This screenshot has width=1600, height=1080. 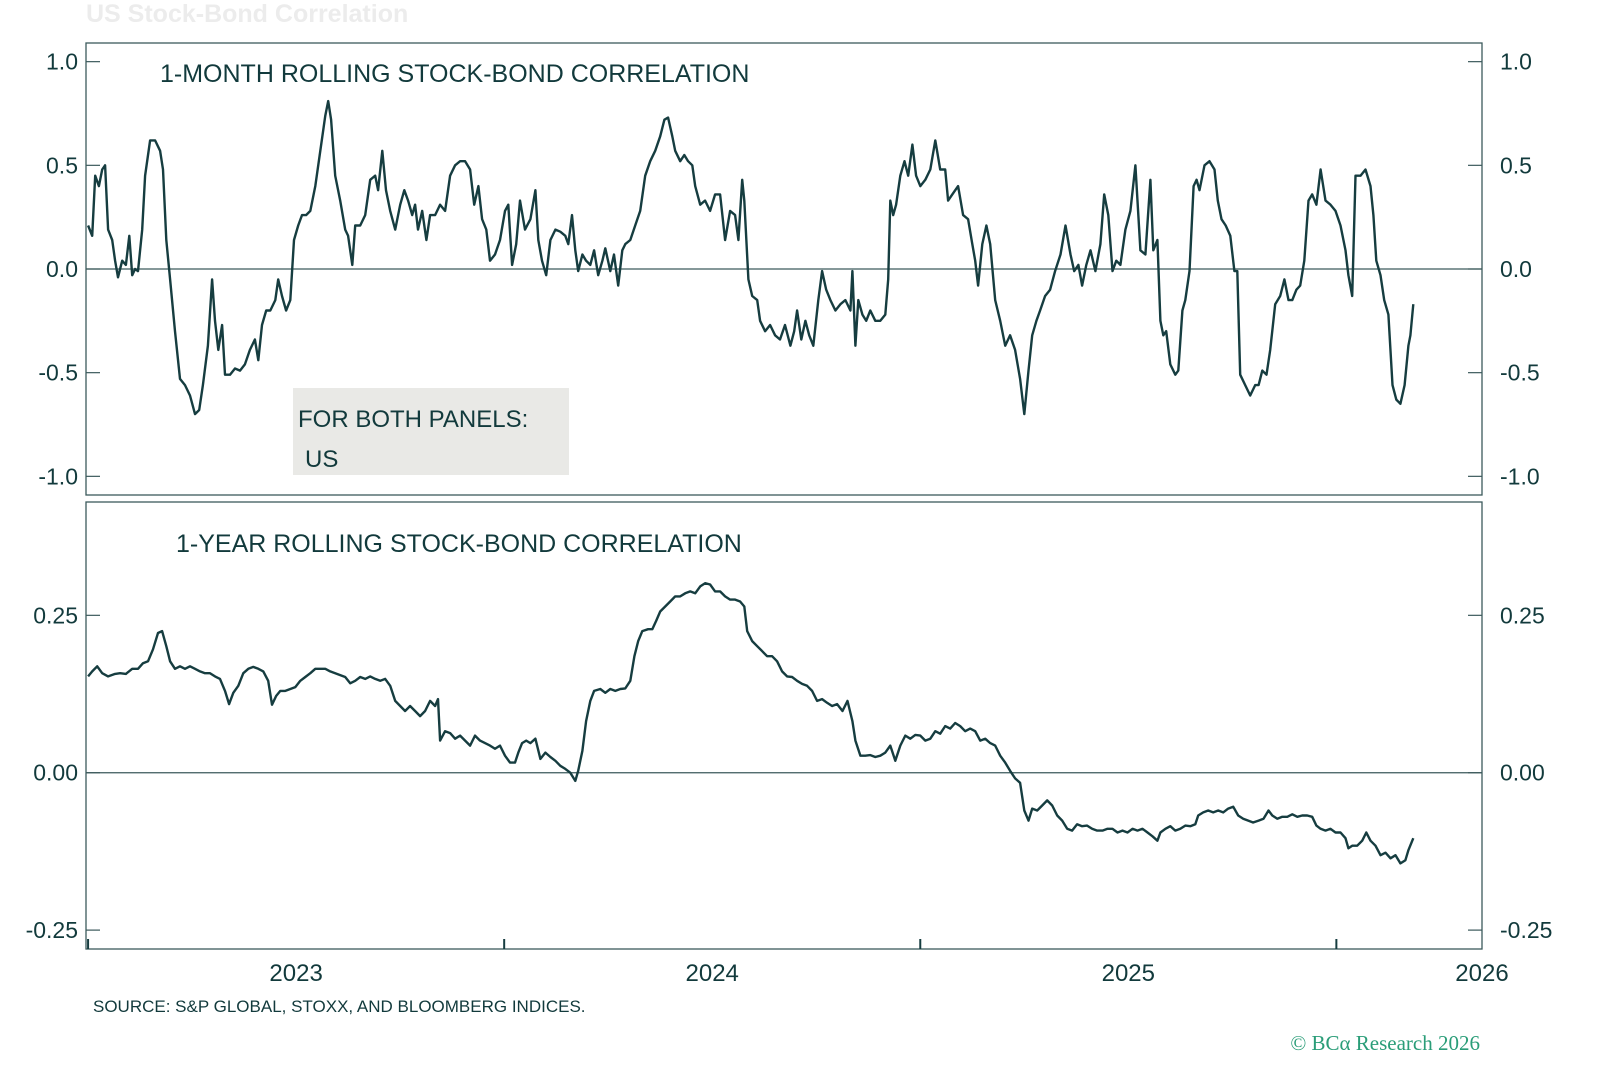 I want to click on y-tick-label-left: 0.0, so click(x=62, y=269).